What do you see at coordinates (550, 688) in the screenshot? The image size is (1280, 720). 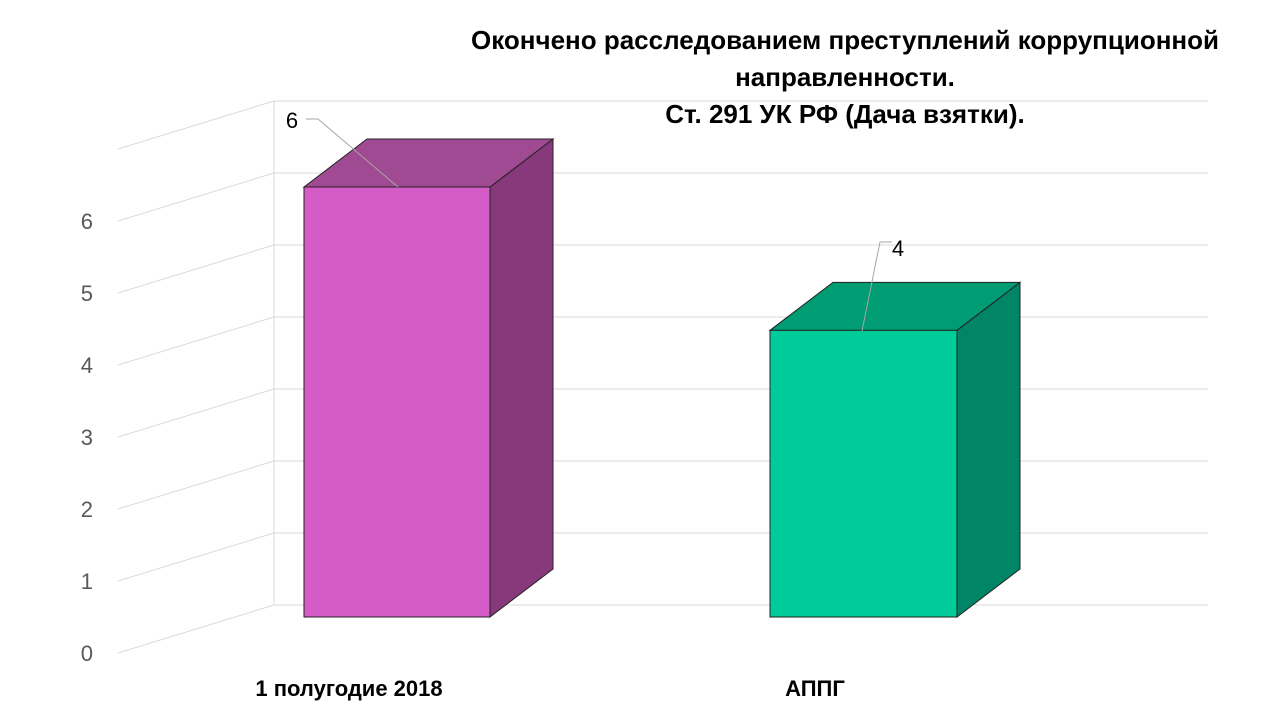 I see `x-axis-categories: 1 полугодие 2018 АППГ` at bounding box center [550, 688].